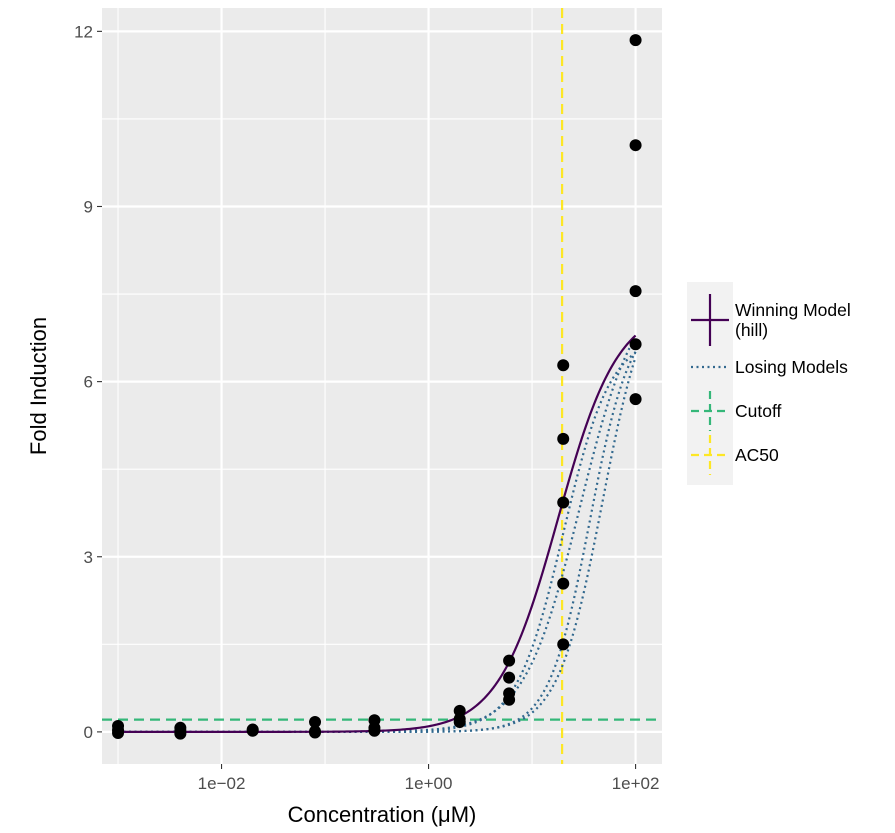  Describe the element at coordinates (791, 367) in the screenshot. I see `legend-label: Losing Models` at that location.